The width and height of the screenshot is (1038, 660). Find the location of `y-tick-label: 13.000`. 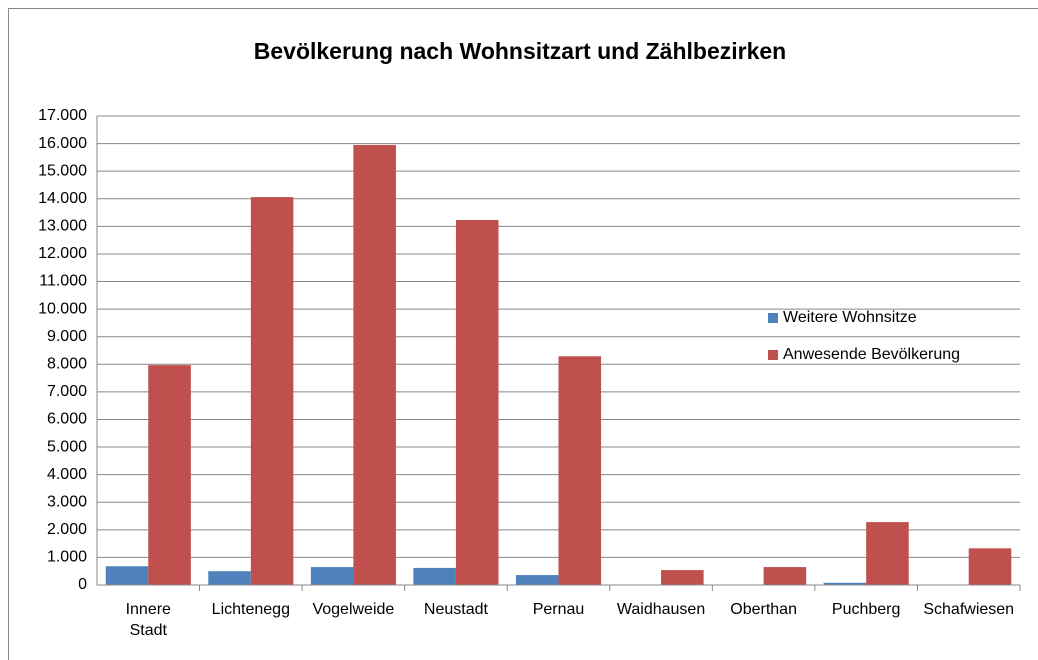

y-tick-label: 13.000 is located at coordinates (62, 226).